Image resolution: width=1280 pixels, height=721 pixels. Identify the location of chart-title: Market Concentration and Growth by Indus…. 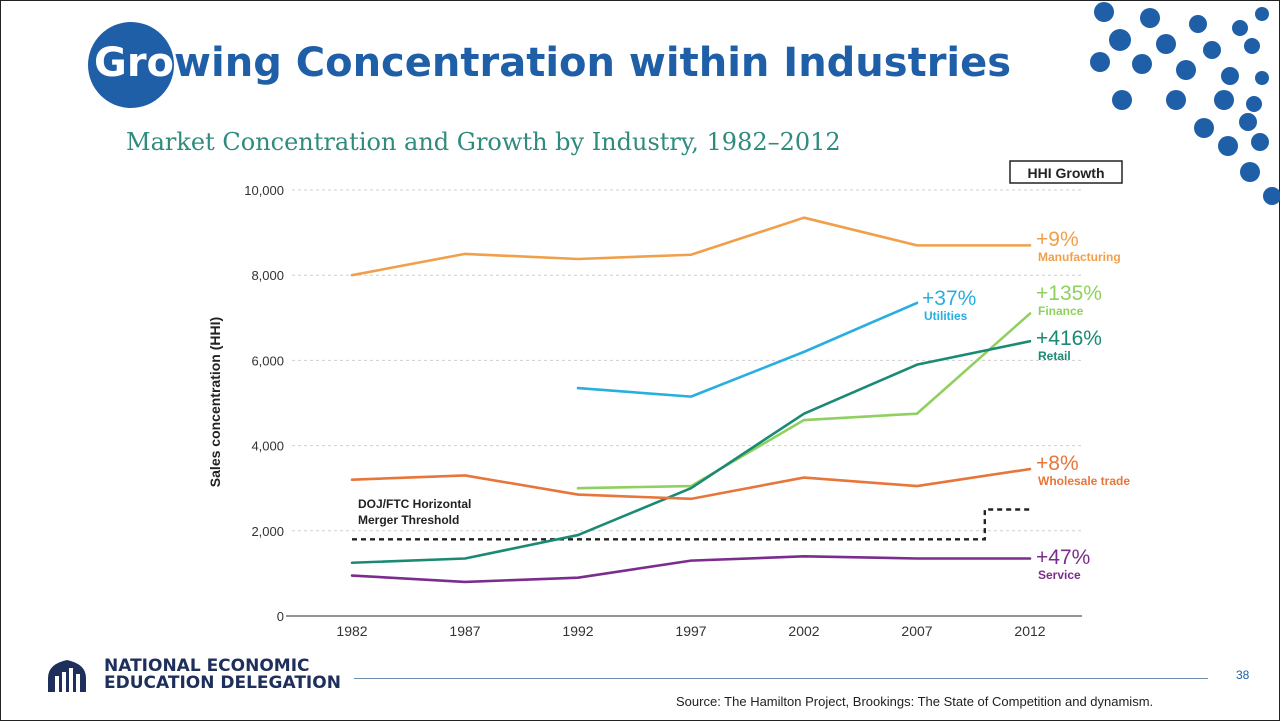
(483, 142).